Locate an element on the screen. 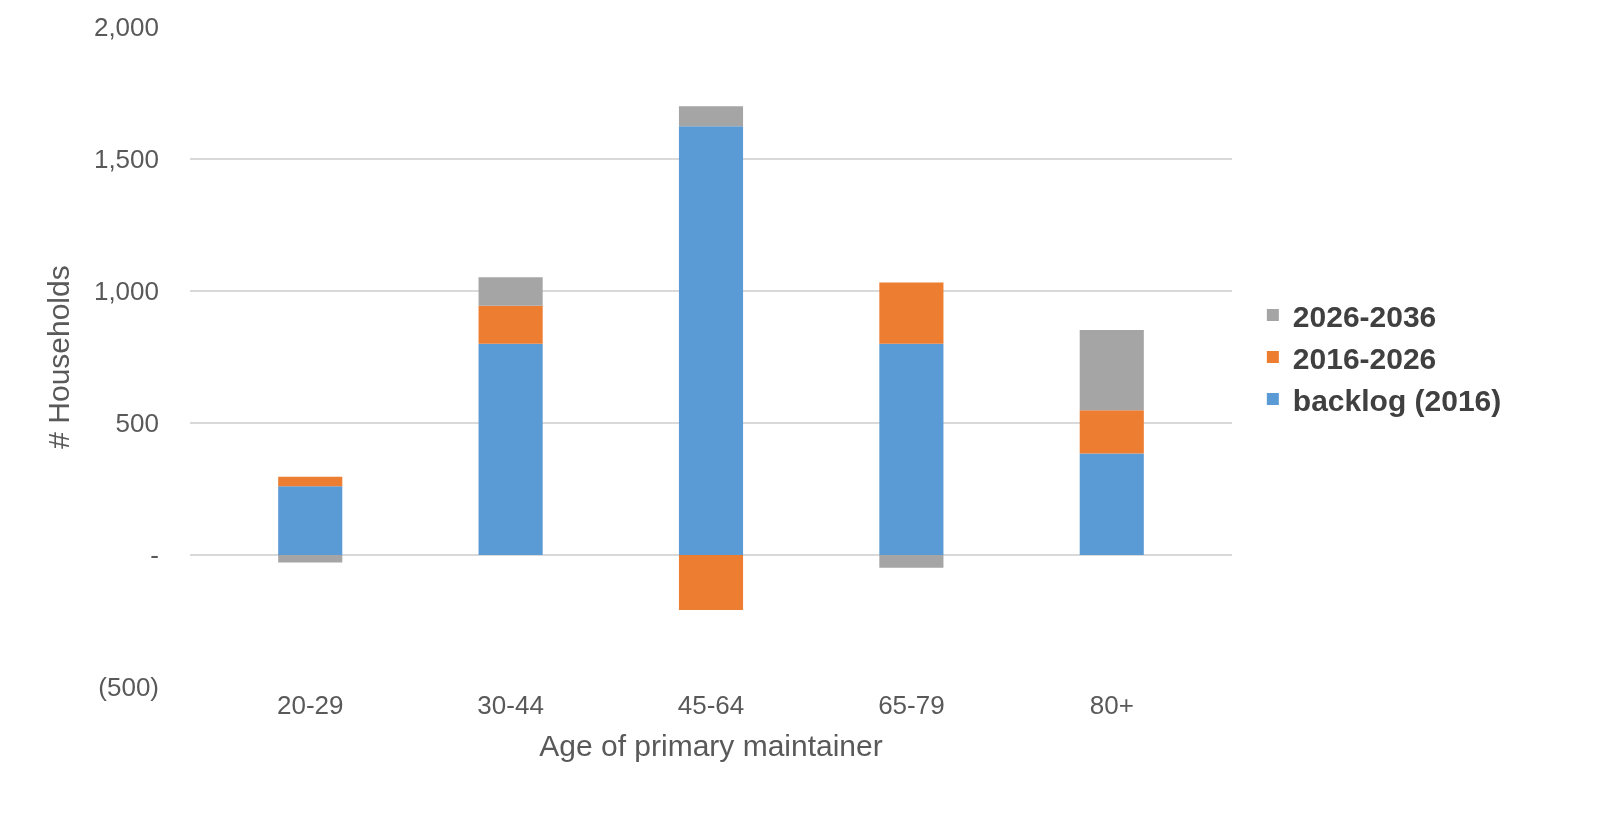  y-tick-label: 1,500 is located at coordinates (126, 159).